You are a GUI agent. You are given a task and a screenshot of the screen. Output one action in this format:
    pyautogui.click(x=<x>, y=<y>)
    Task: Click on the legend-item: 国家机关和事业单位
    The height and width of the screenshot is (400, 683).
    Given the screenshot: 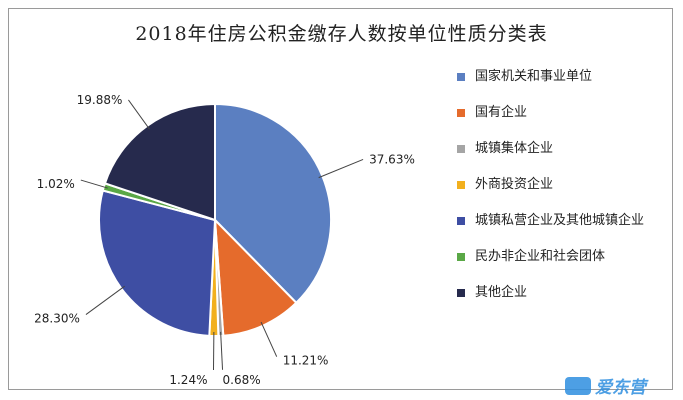 What is the action you would take?
    pyautogui.click(x=564, y=76)
    